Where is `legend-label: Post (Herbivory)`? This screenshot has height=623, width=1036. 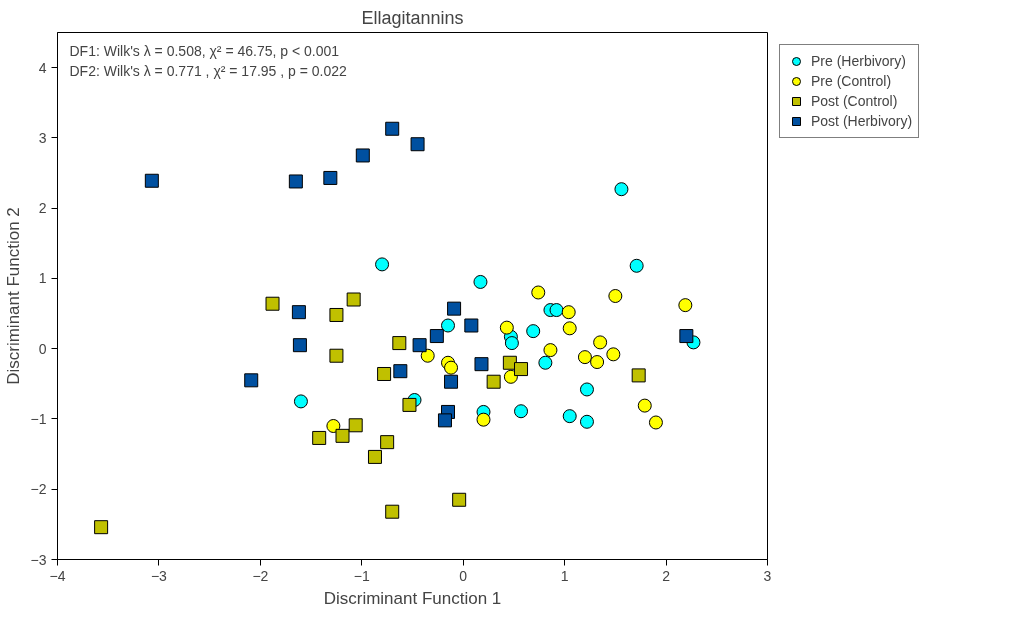
legend-label: Post (Herbivory) is located at coordinates (862, 121).